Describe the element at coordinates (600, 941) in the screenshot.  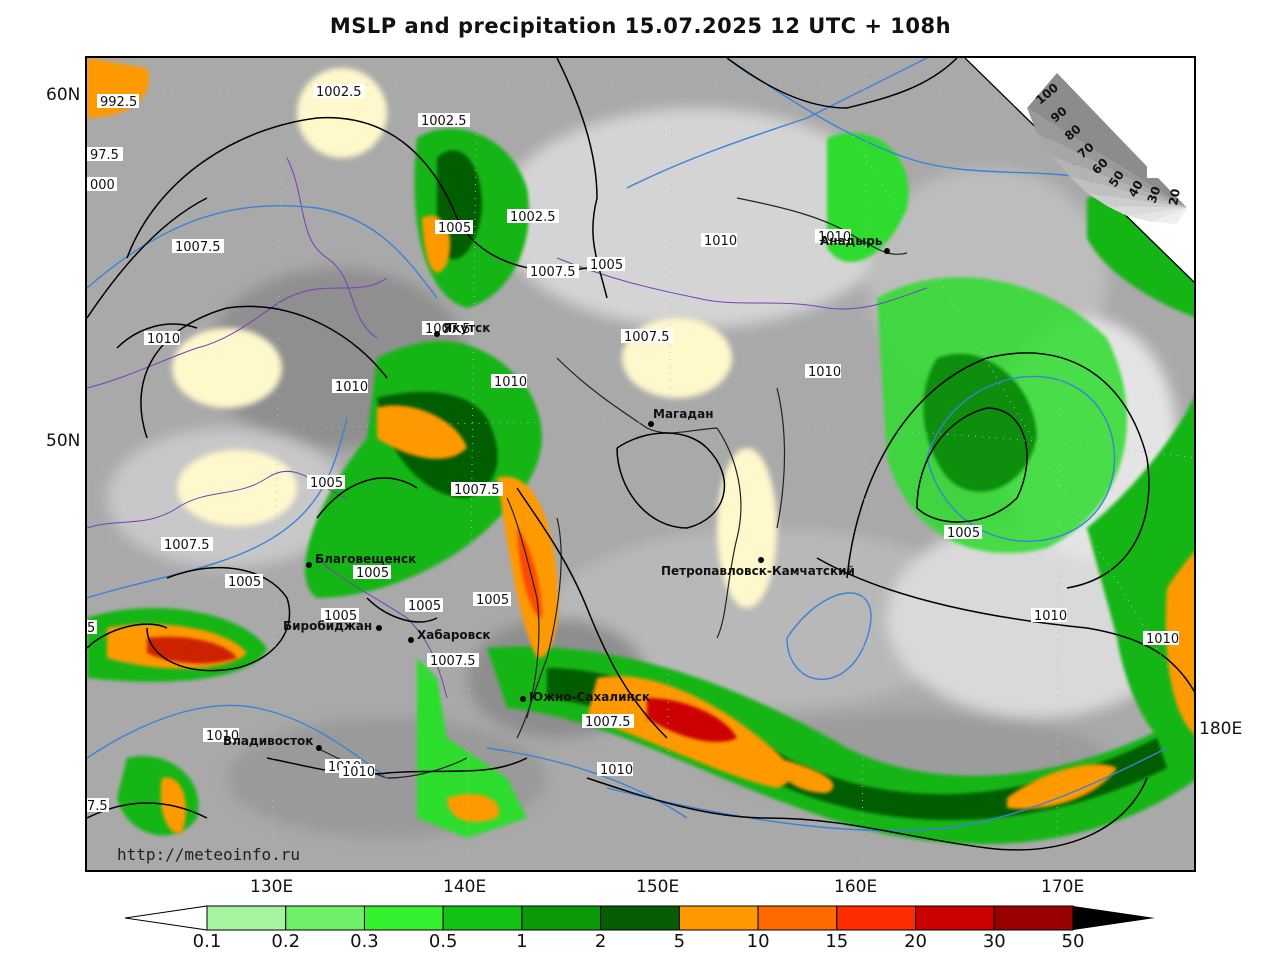
I see `legend-label: 2` at that location.